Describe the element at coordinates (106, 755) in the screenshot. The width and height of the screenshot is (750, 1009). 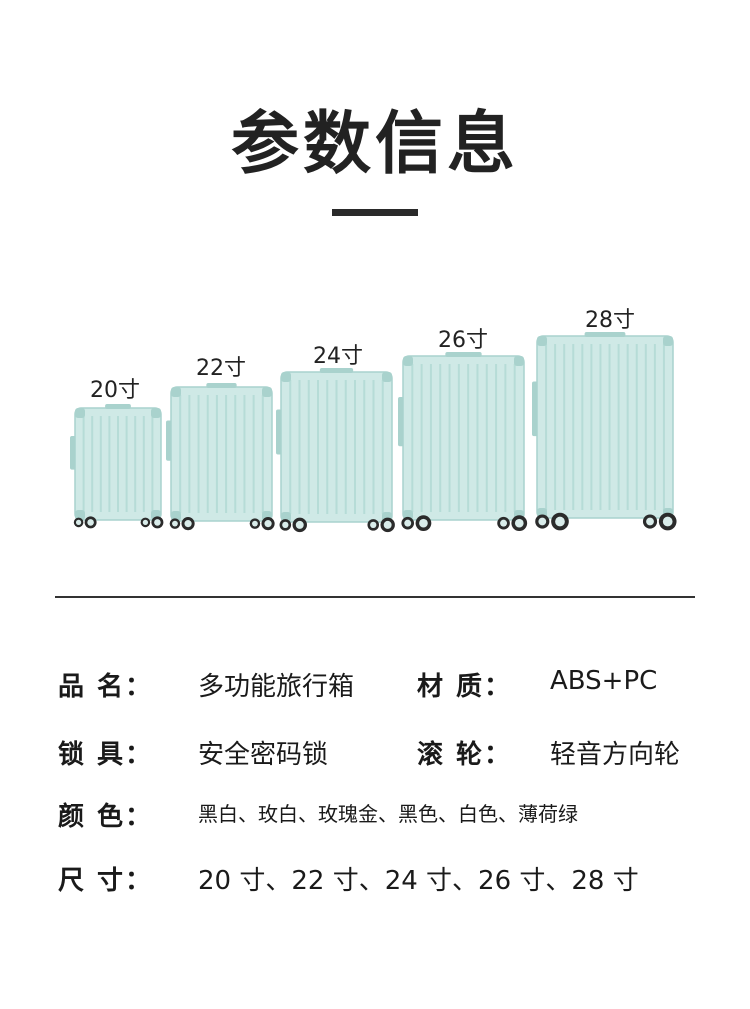
I see `spec-lock-label: 锁 具：` at that location.